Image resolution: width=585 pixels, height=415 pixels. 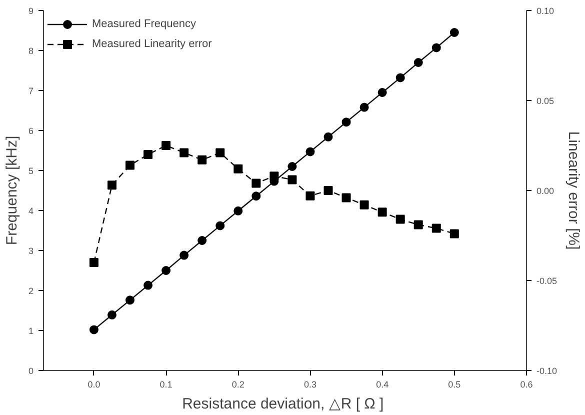 What do you see at coordinates (31, 131) in the screenshot?
I see `y-tick-label: 6` at bounding box center [31, 131].